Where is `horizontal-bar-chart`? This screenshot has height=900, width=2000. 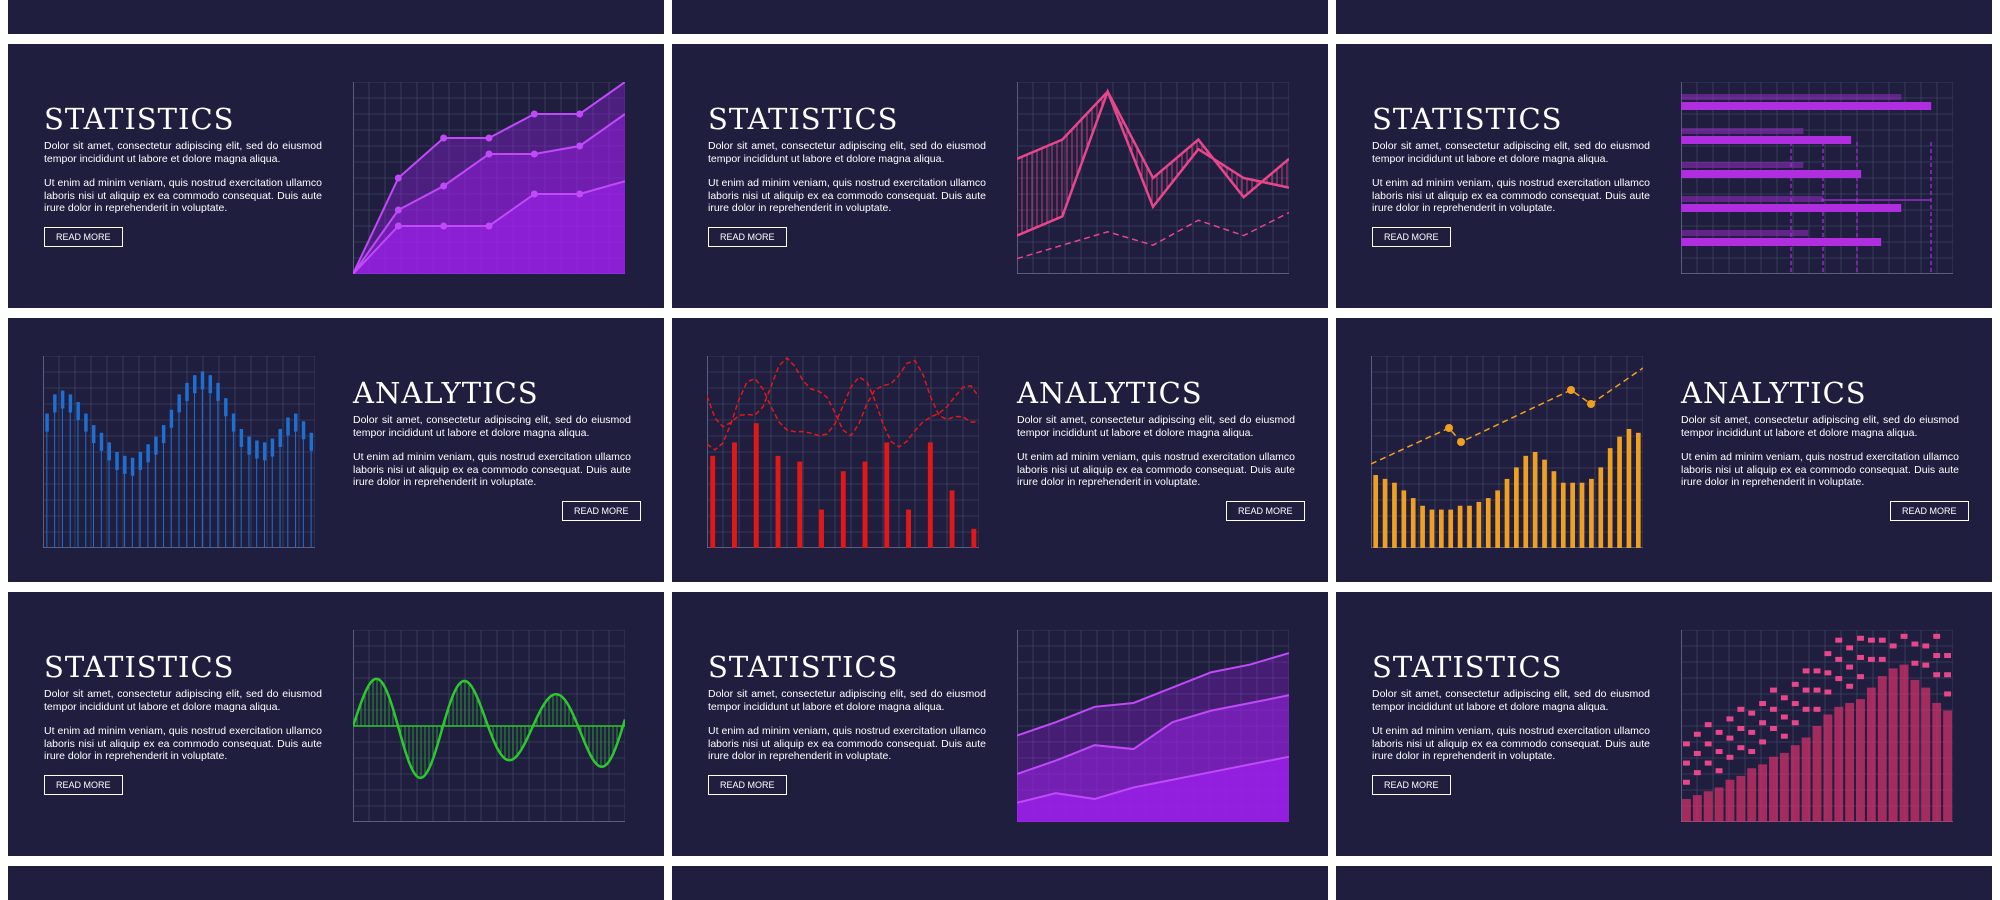 horizontal-bar-chart is located at coordinates (1817, 178).